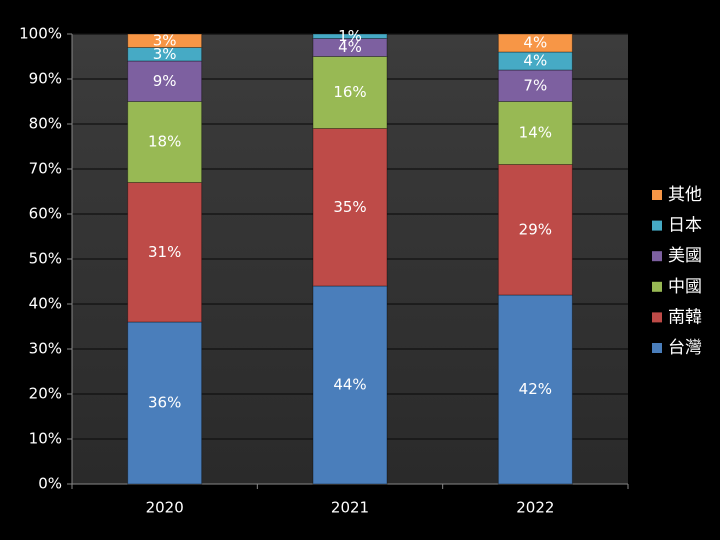  Describe the element at coordinates (677, 271) in the screenshot. I see `legend: 台灣 南韓 中國 美國 日本 其他` at that location.